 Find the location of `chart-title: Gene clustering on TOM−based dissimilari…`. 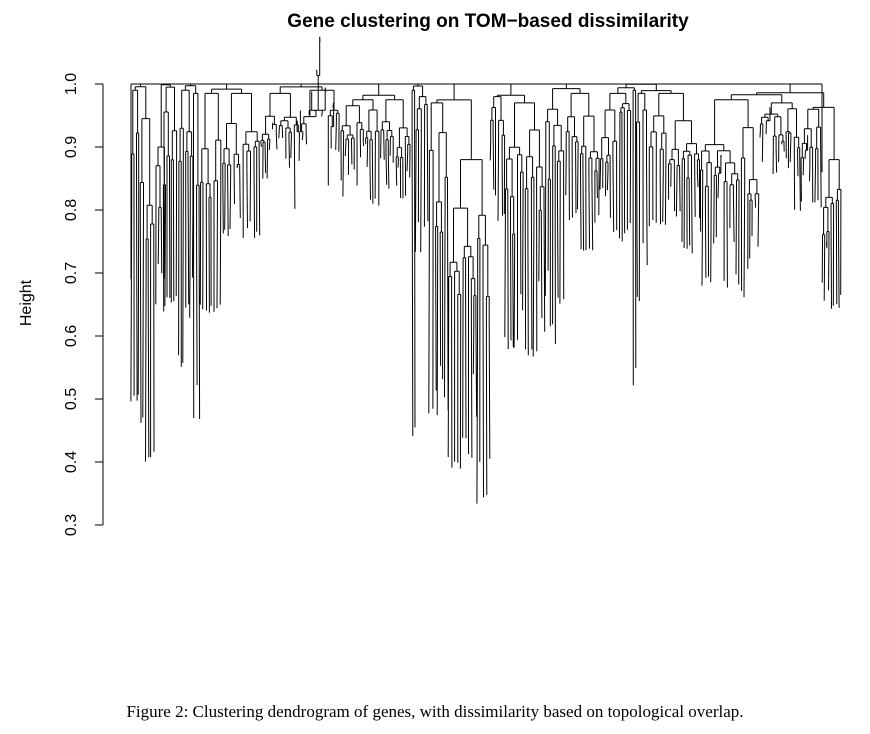

chart-title: Gene clustering on TOM−based dissimilari… is located at coordinates (488, 21).